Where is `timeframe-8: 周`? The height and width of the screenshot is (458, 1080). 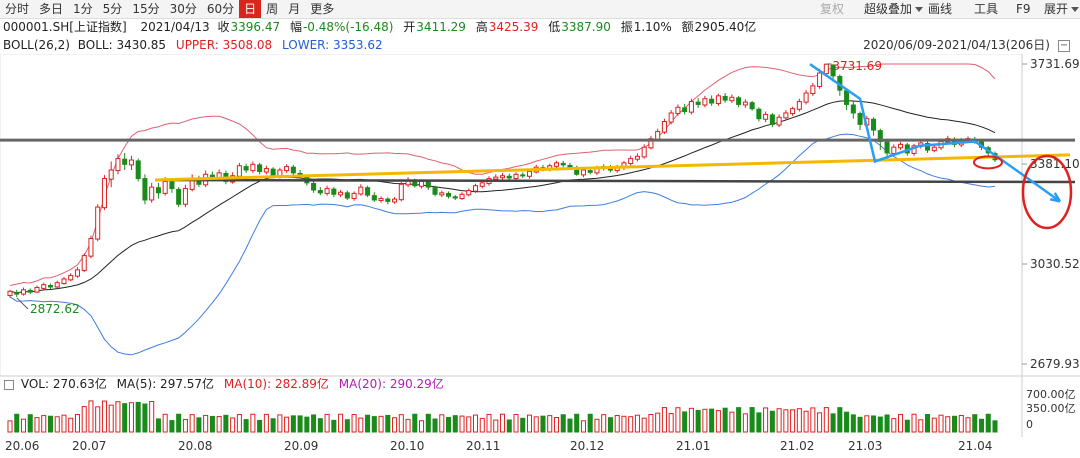 timeframe-8: 周 is located at coordinates (272, 9).